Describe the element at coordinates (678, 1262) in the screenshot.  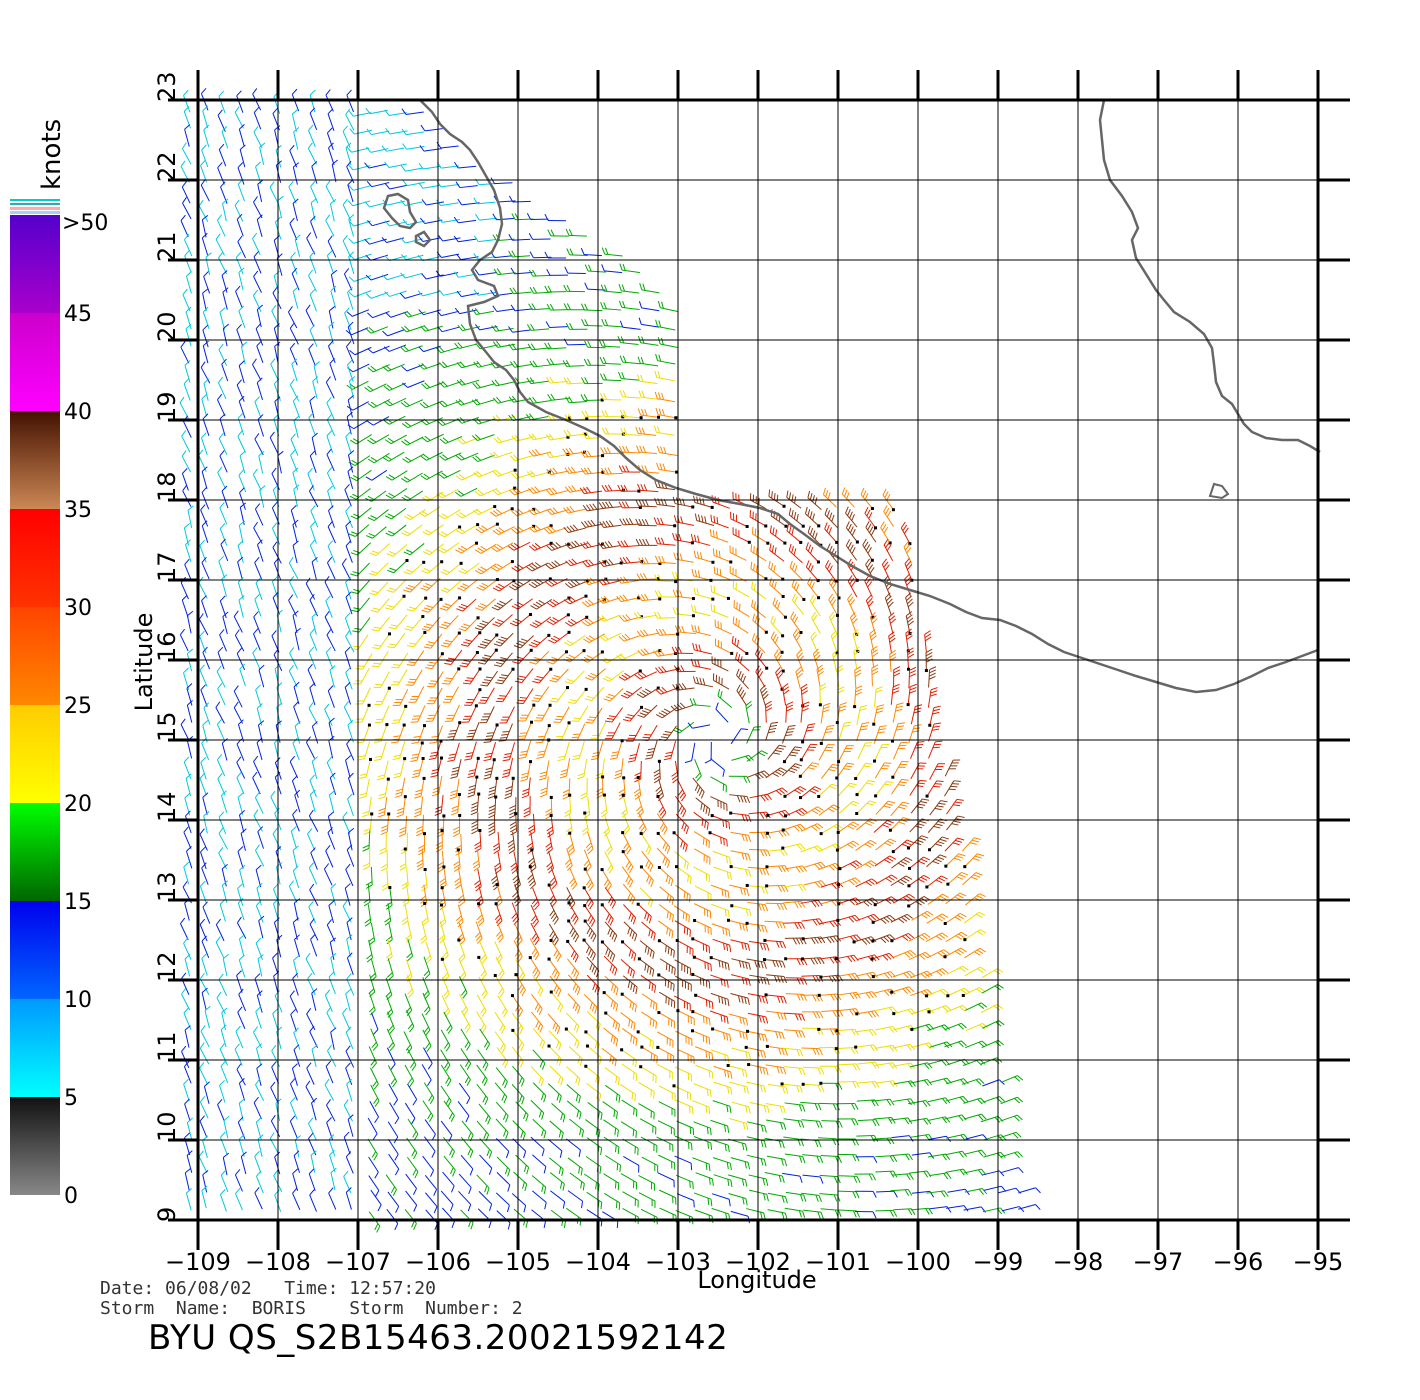
I see `longitude-tick-label: −103` at that location.